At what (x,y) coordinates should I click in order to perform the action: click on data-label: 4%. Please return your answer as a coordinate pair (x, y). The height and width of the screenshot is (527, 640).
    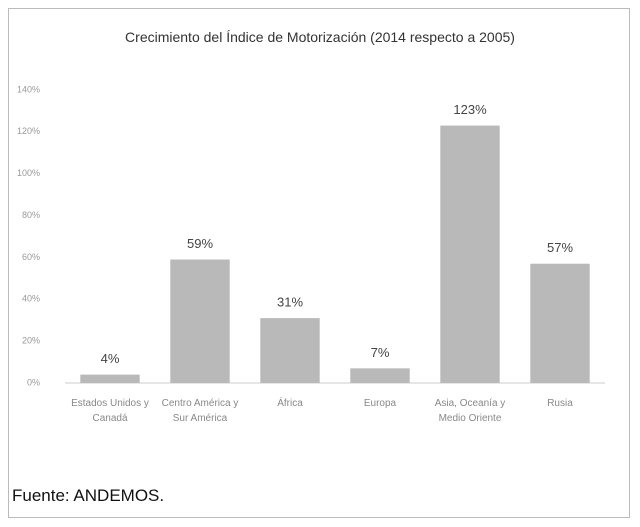
    Looking at the image, I should click on (110, 358).